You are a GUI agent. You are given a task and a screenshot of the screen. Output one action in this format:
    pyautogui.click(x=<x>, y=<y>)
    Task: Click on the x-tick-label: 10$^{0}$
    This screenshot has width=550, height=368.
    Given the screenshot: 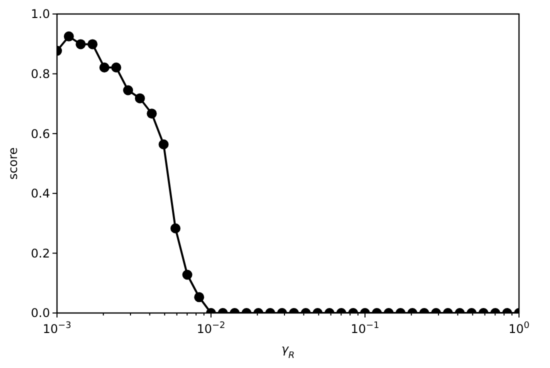 What is the action you would take?
    pyautogui.click(x=519, y=328)
    